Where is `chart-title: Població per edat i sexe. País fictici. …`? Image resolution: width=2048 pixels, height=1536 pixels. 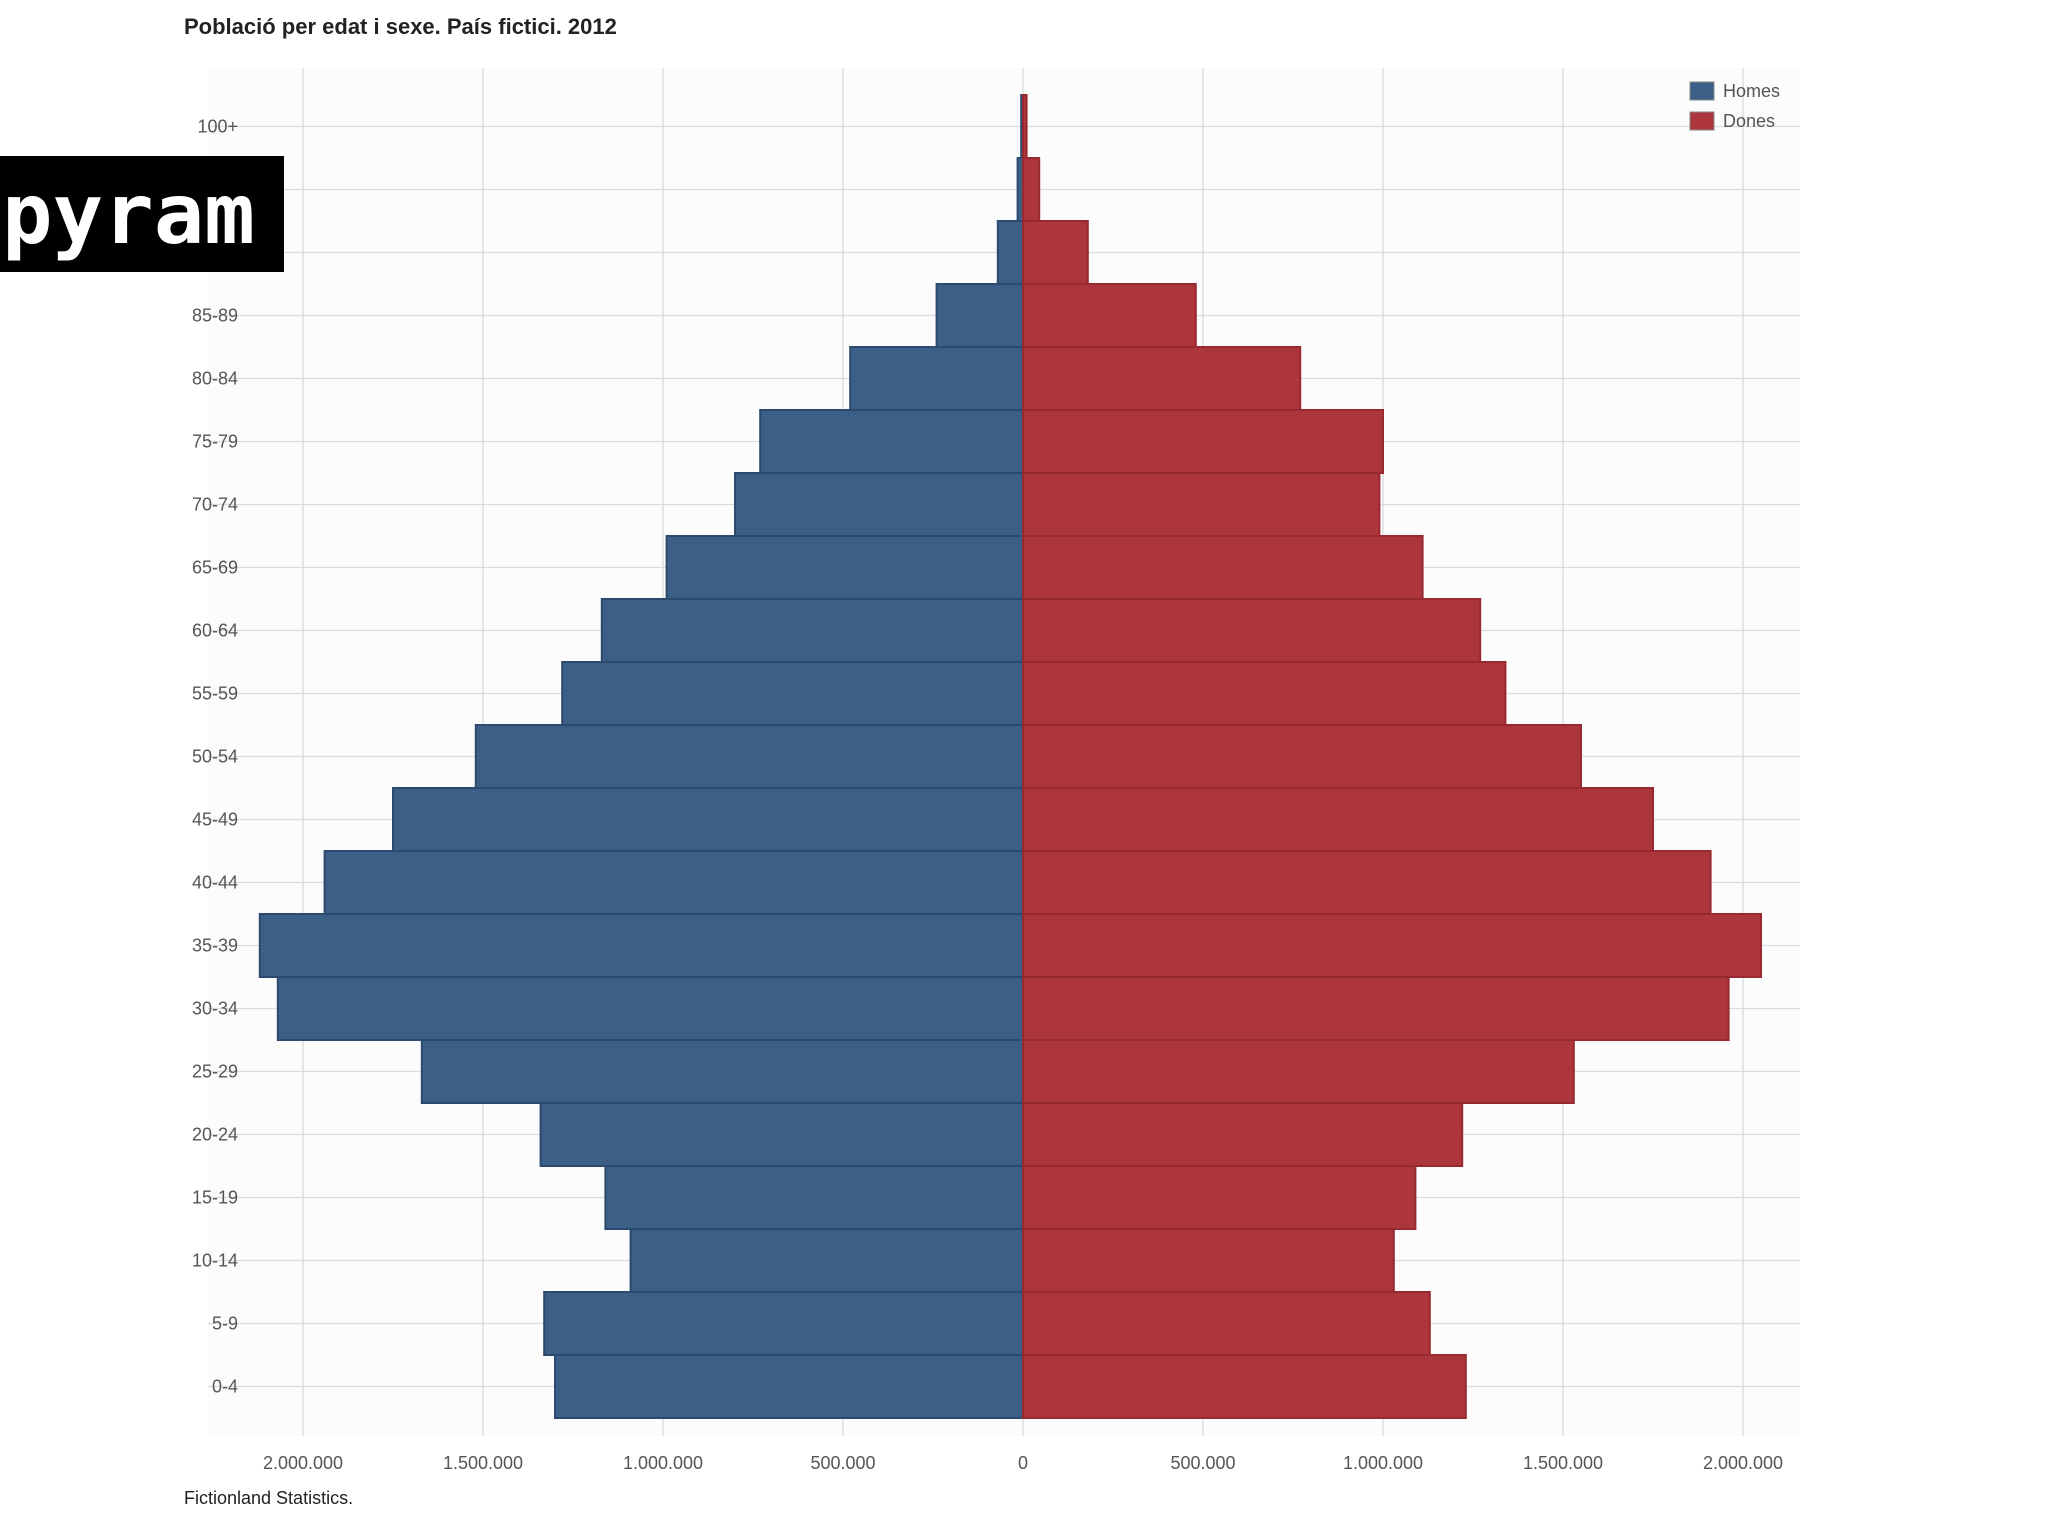
chart-title: Població per edat i sexe. País fictici. … is located at coordinates (400, 26).